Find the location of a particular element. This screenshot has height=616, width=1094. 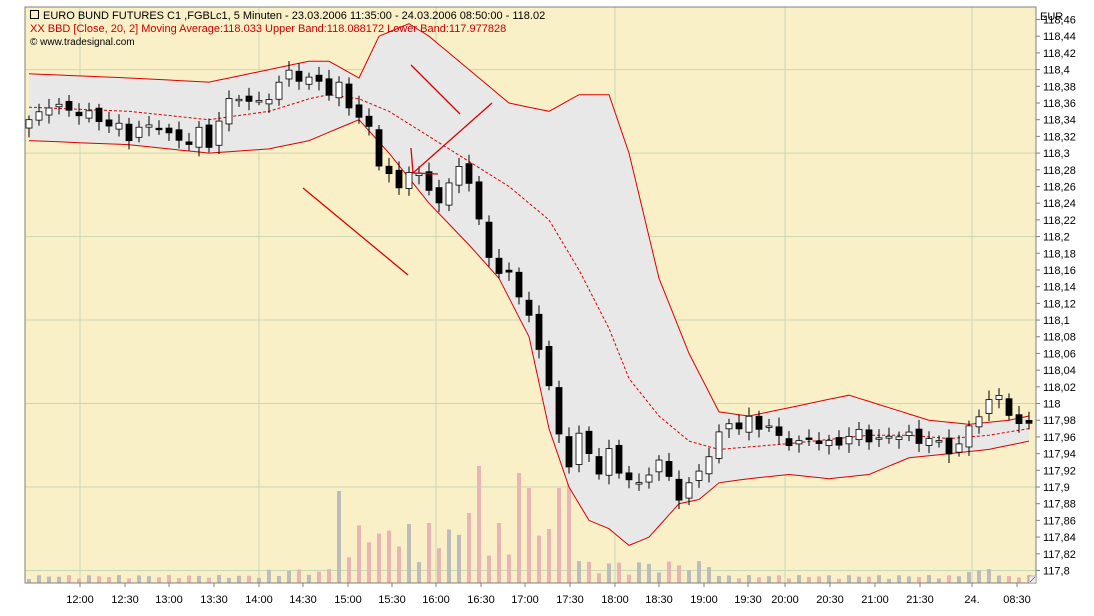

trend-line-upper is located at coordinates (435, 89).